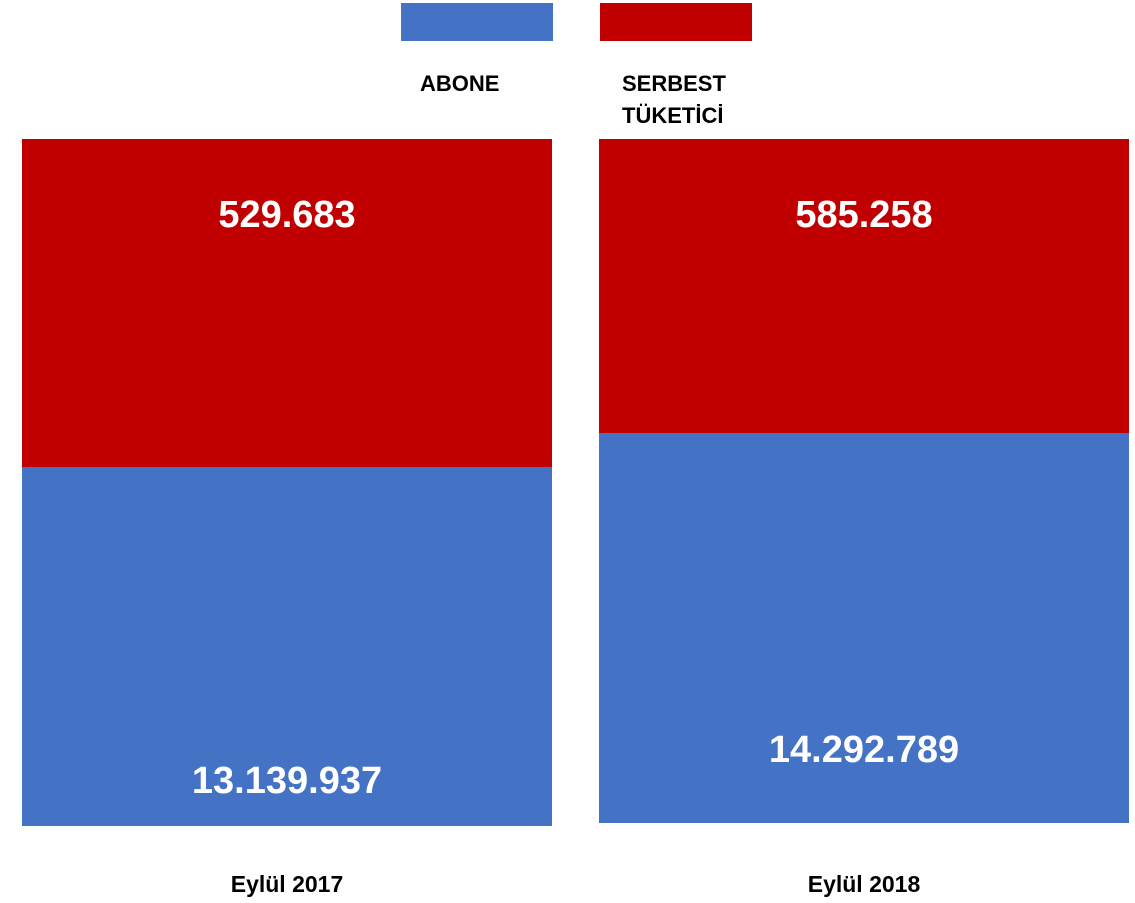 The width and height of the screenshot is (1135, 903). I want to click on legend-label-serbest-tuketici: SERBEST TÜKETİCİ, so click(698, 100).